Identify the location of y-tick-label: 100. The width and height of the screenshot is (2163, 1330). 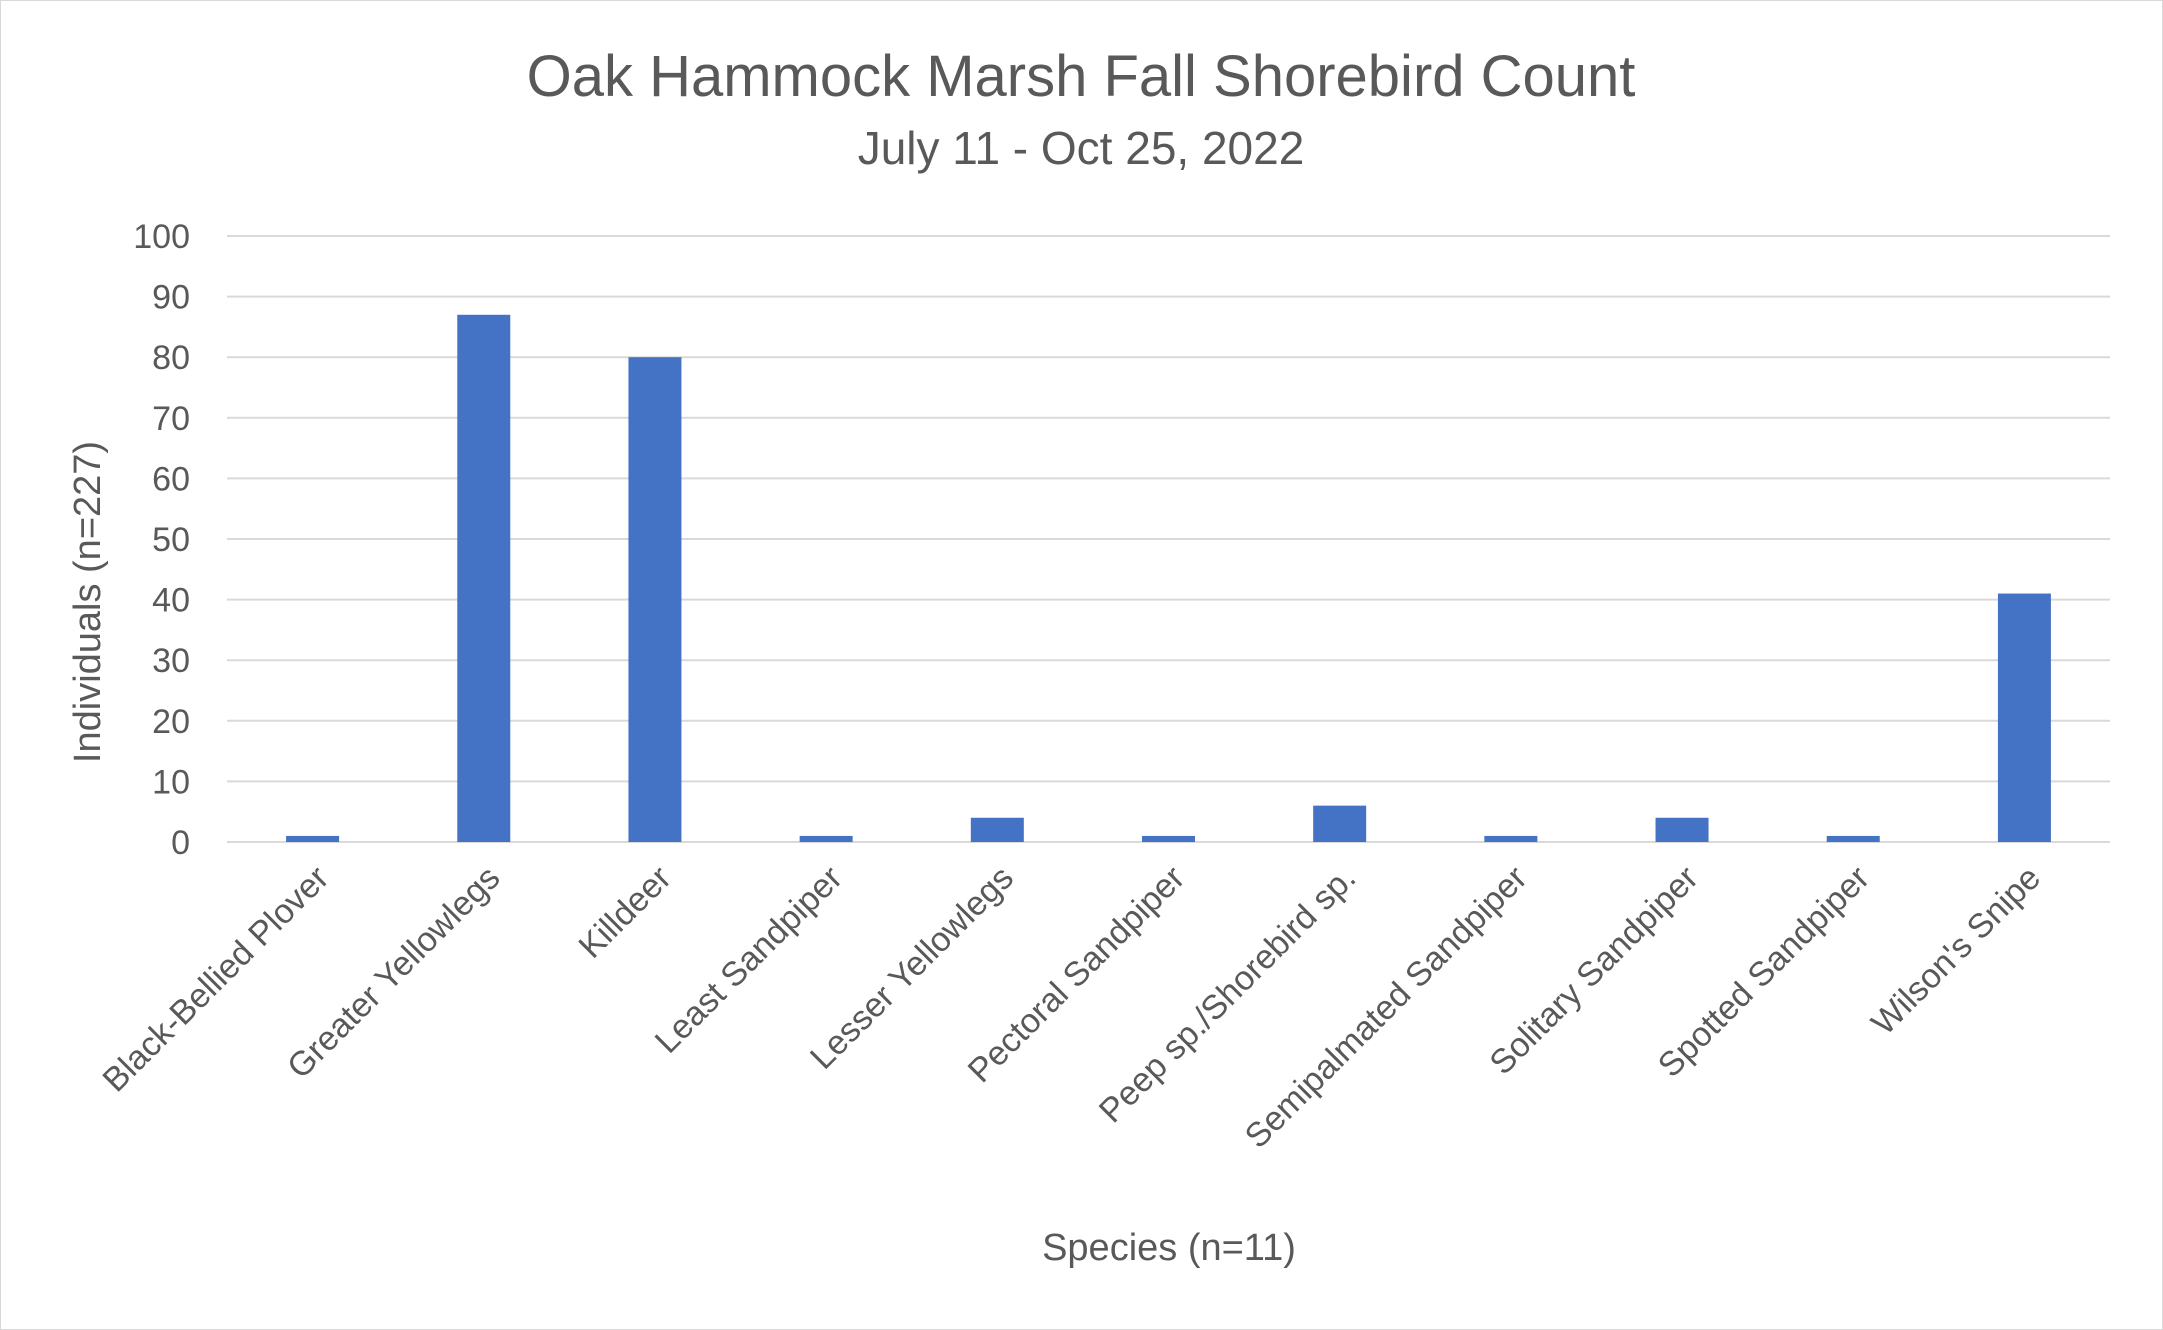
(161, 237).